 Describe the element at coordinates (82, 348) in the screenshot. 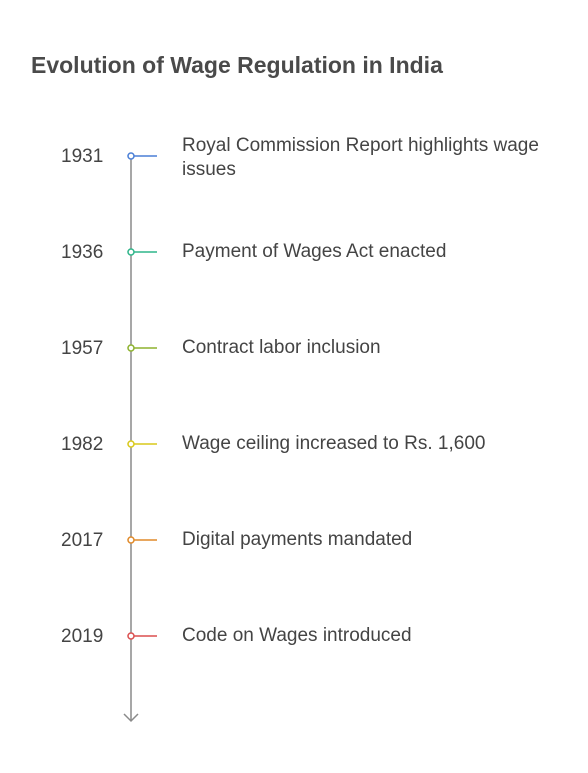

I see `event-year: 1957` at that location.